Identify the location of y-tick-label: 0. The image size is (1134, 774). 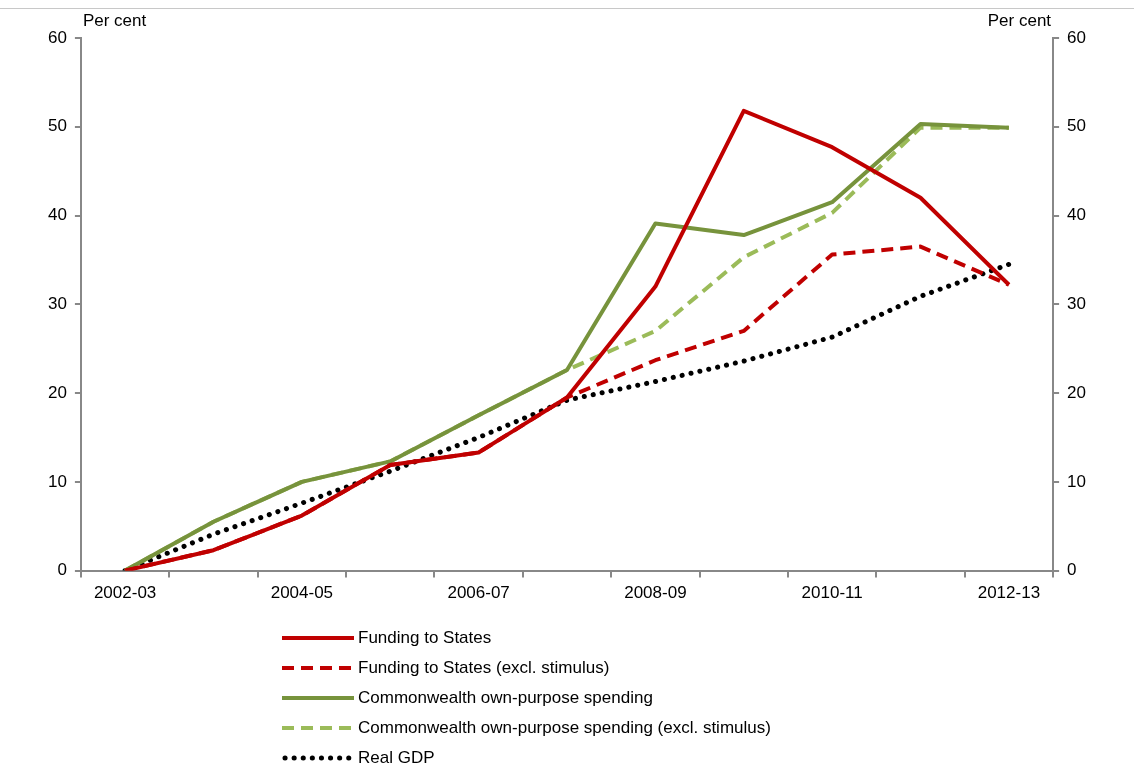
(62, 570).